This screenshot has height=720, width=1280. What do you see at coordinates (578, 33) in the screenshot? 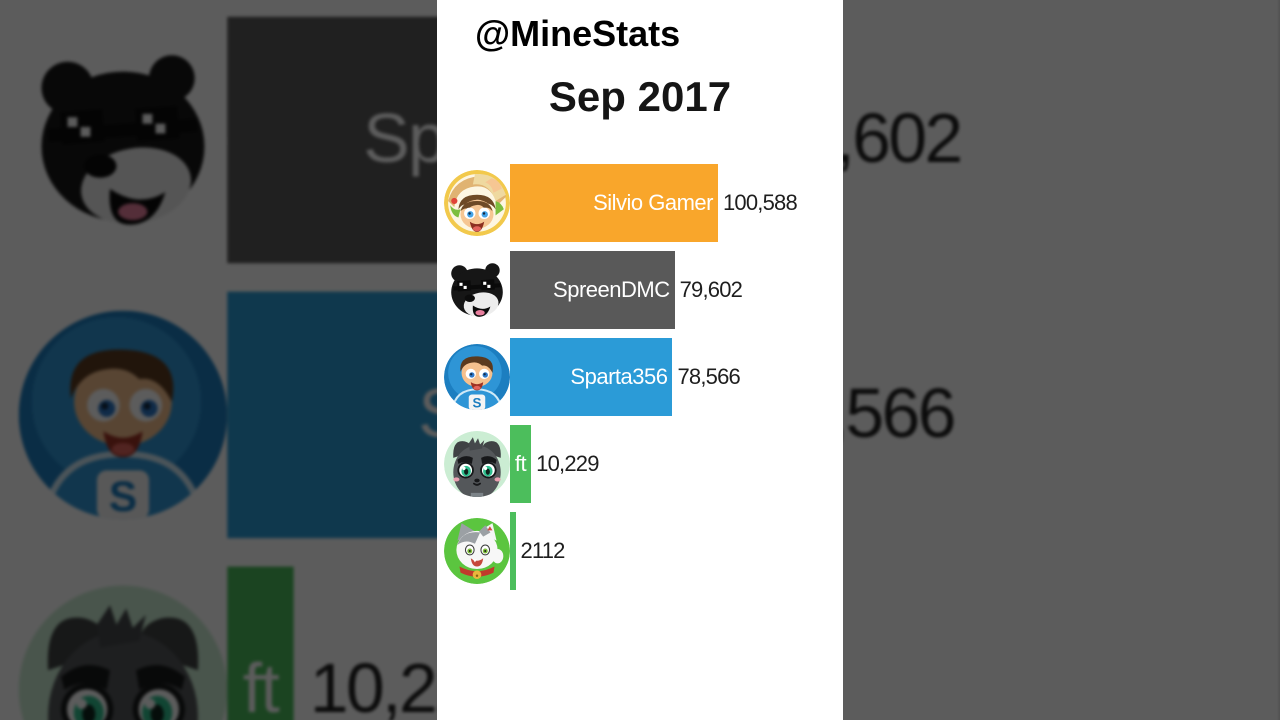
I see `watermark: @MineStats` at bounding box center [578, 33].